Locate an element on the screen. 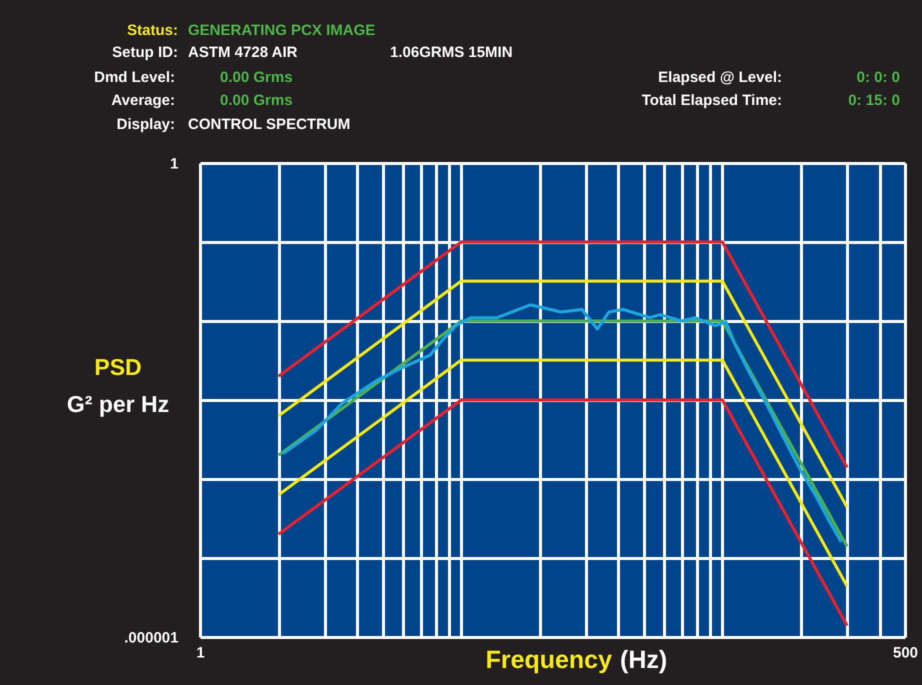 The image size is (922, 685). y-axis-title: PSD G² per Hz is located at coordinates (118, 385).